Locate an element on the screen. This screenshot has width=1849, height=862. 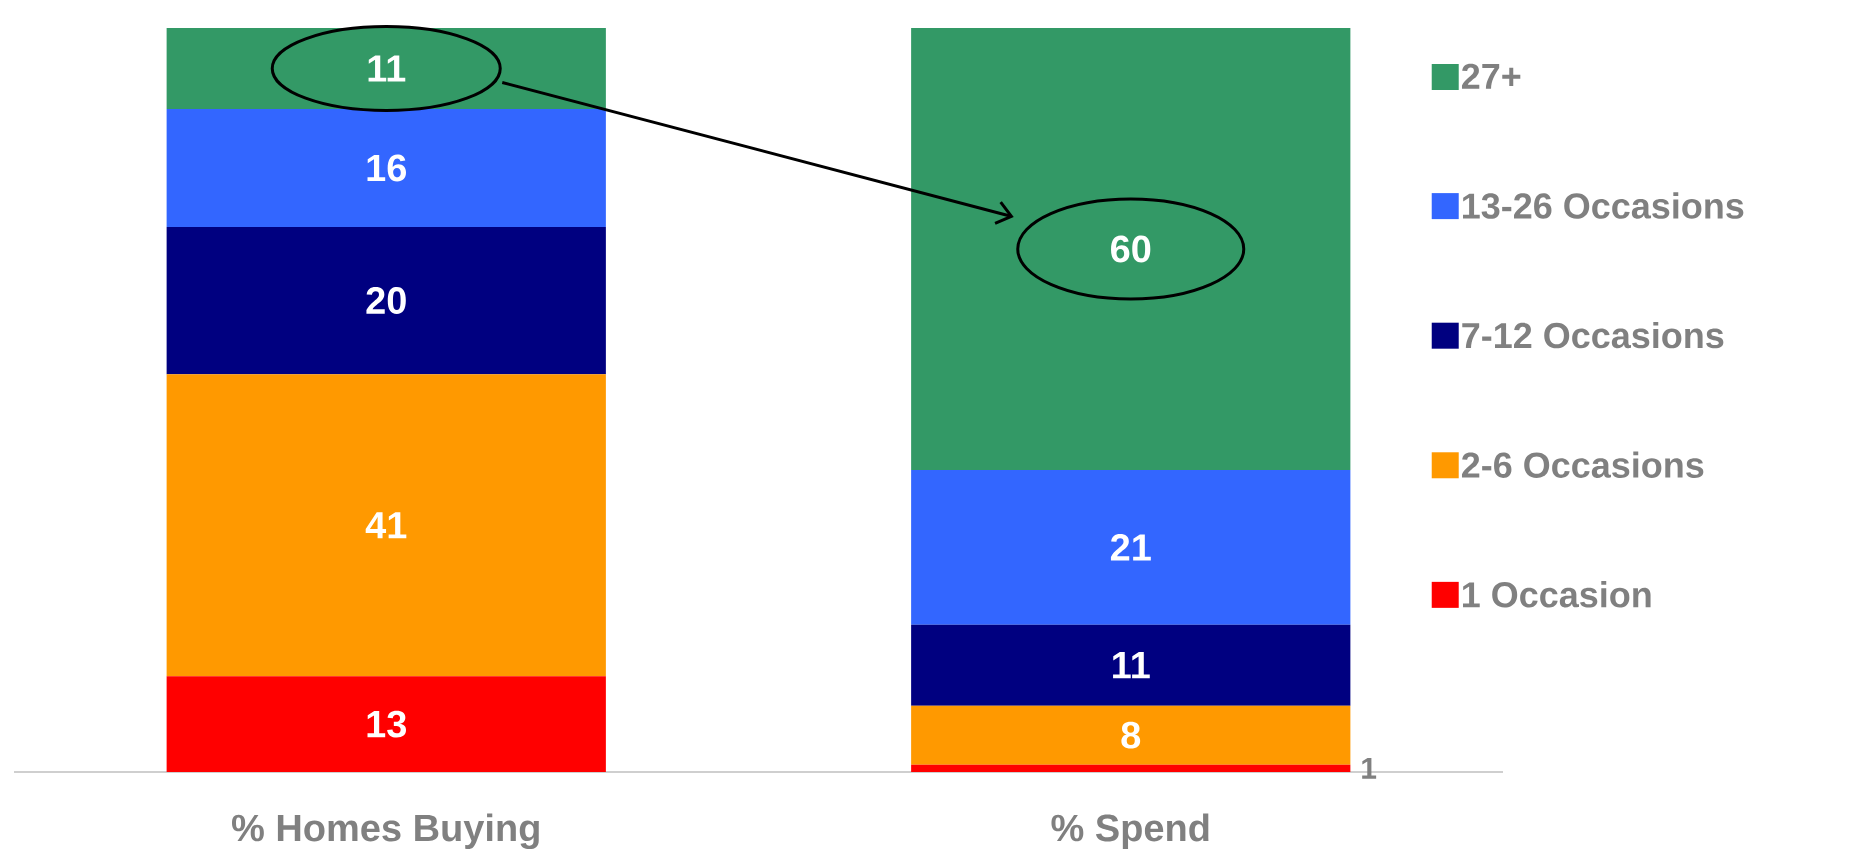
data-label: 8 is located at coordinates (1131, 735).